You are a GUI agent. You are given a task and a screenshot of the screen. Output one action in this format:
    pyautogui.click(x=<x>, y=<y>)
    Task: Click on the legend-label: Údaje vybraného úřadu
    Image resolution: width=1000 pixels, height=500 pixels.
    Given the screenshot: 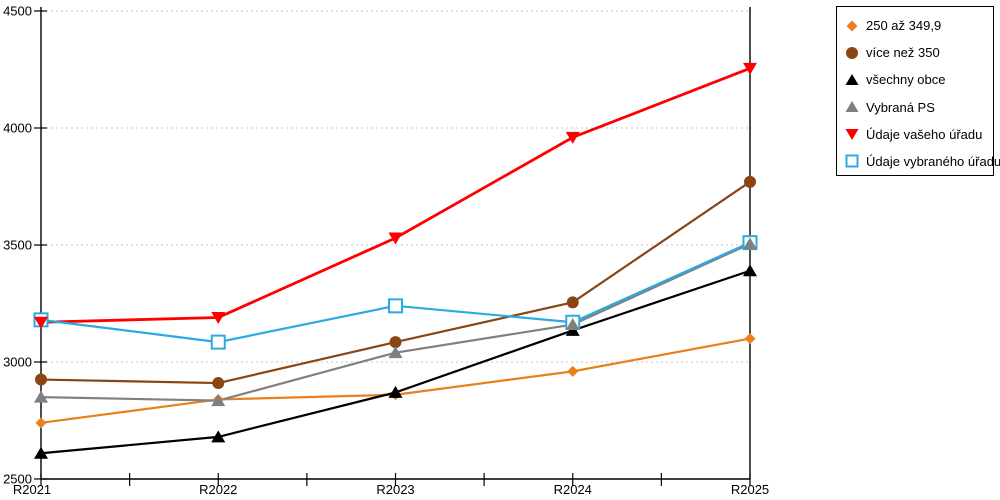 What is the action you would take?
    pyautogui.click(x=933, y=161)
    